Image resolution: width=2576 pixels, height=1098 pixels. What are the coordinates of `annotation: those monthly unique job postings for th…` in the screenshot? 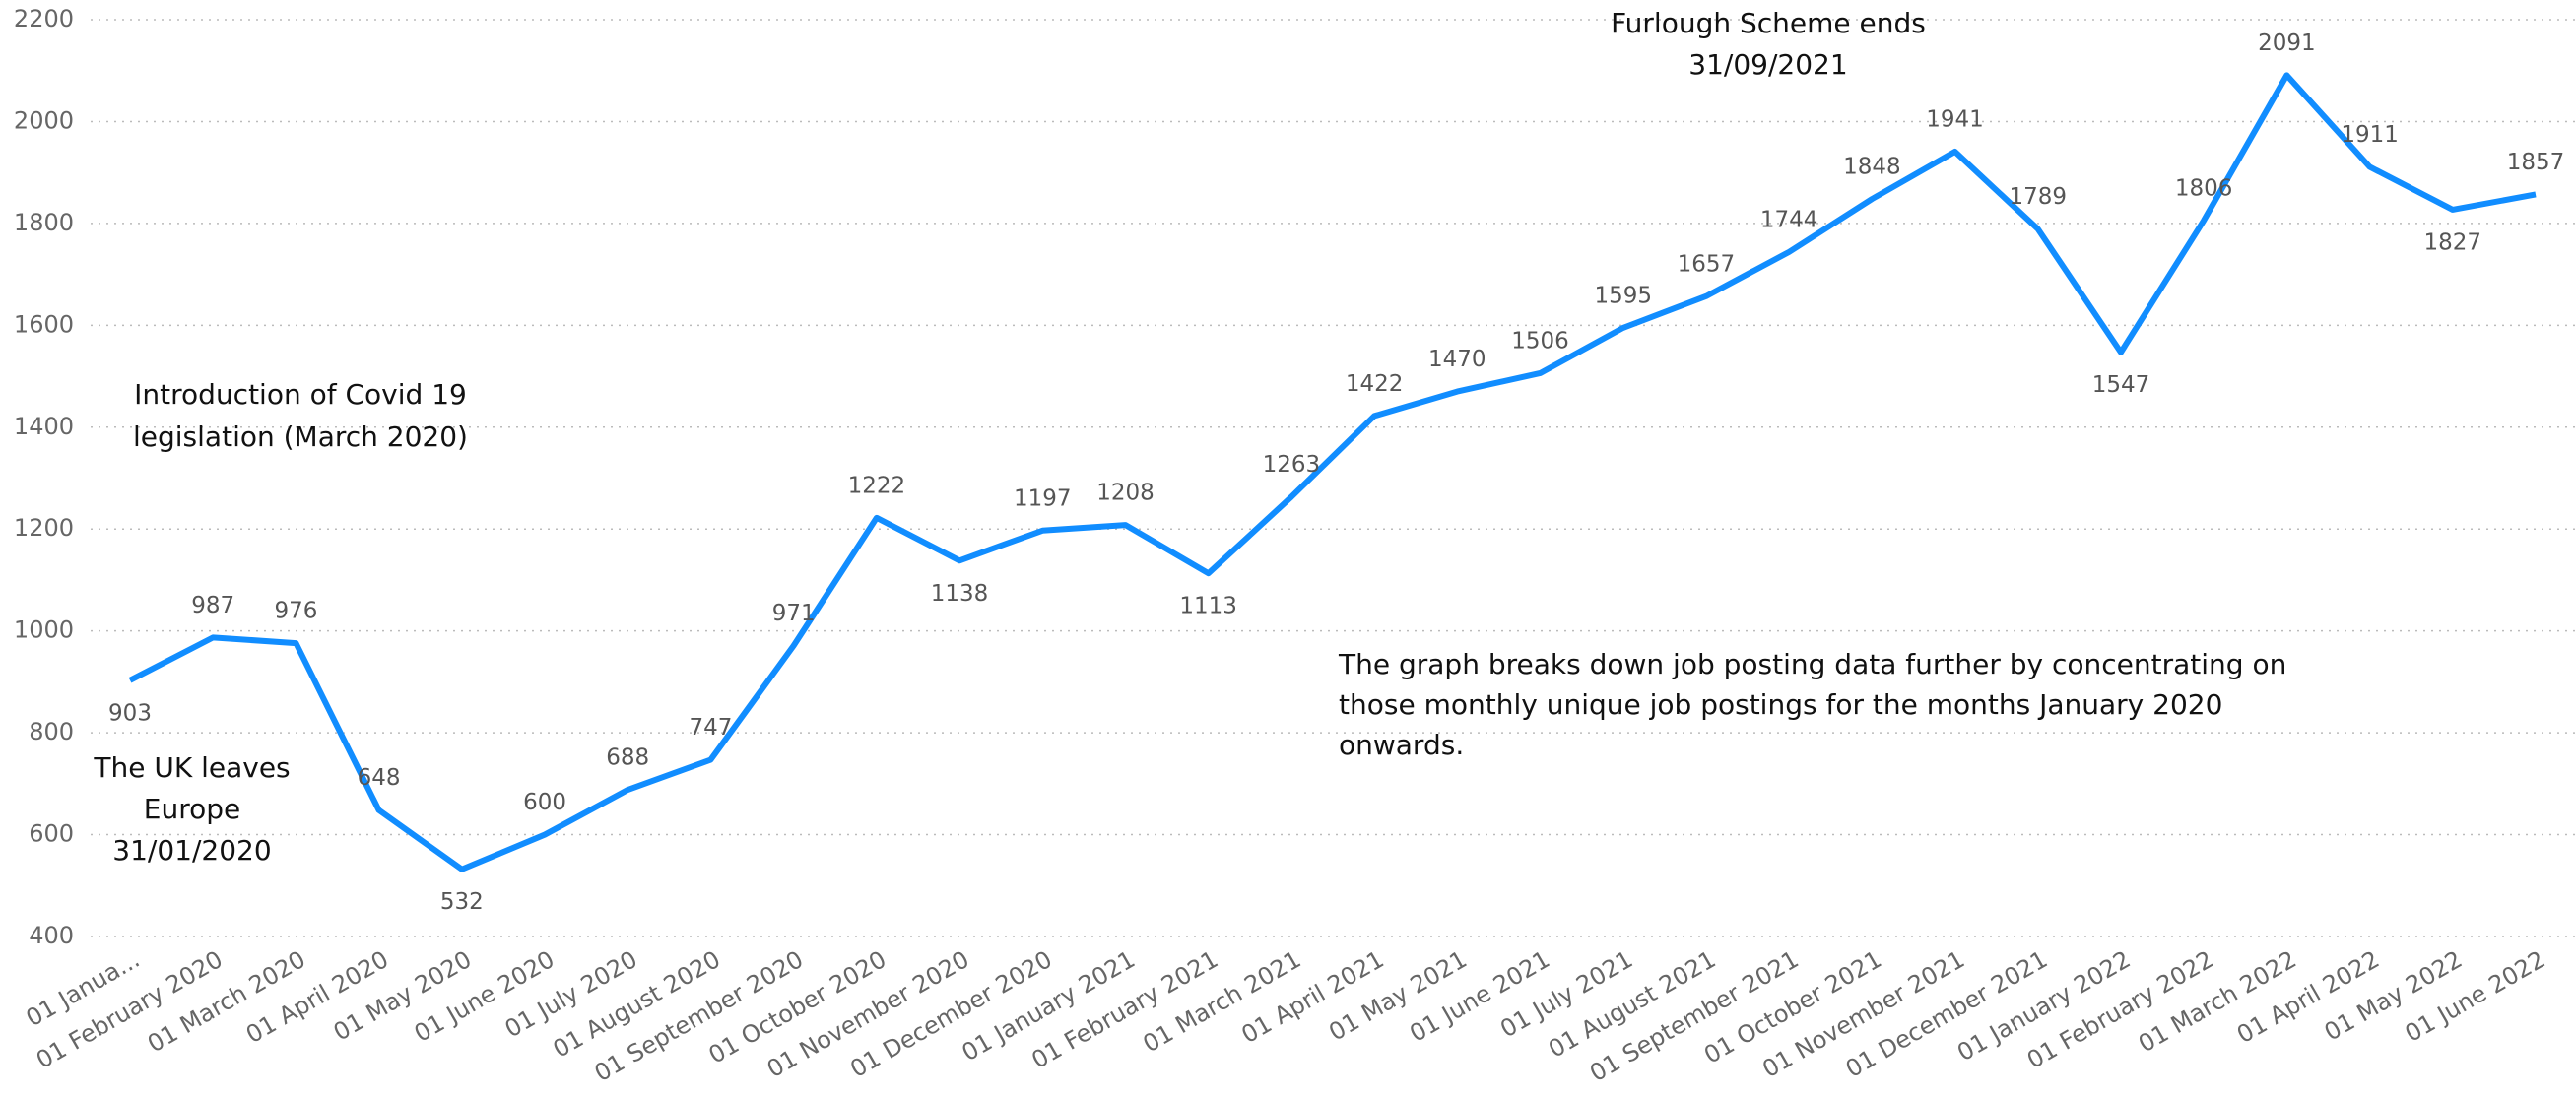 It's located at (1781, 704).